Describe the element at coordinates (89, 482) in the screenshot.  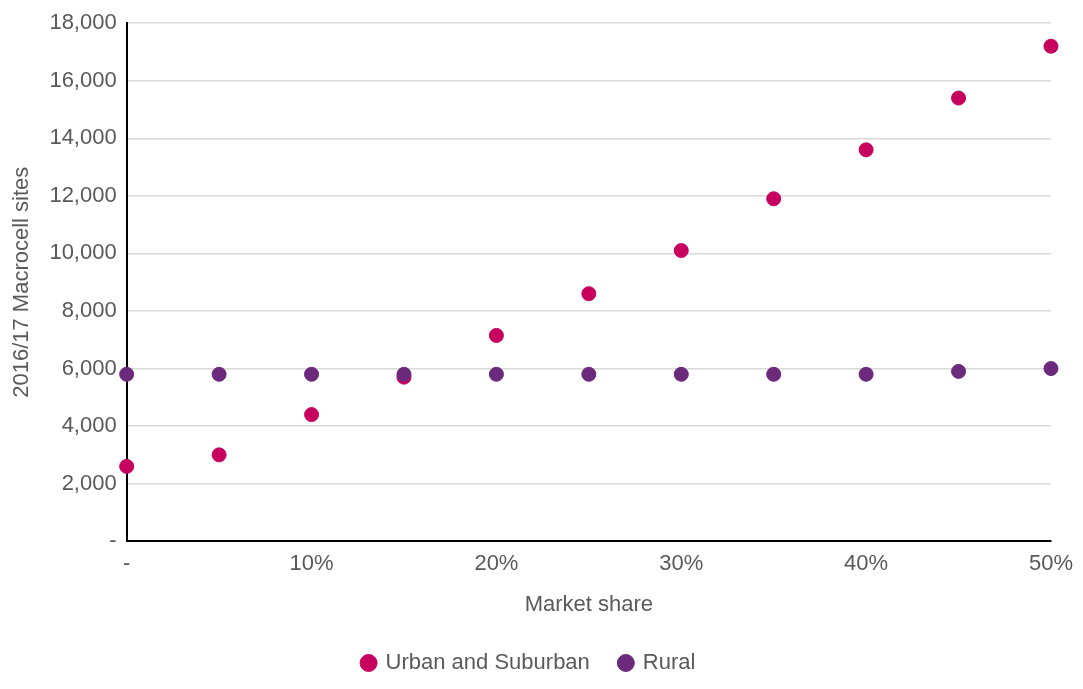
I see `y-tick-label: 2,000` at that location.